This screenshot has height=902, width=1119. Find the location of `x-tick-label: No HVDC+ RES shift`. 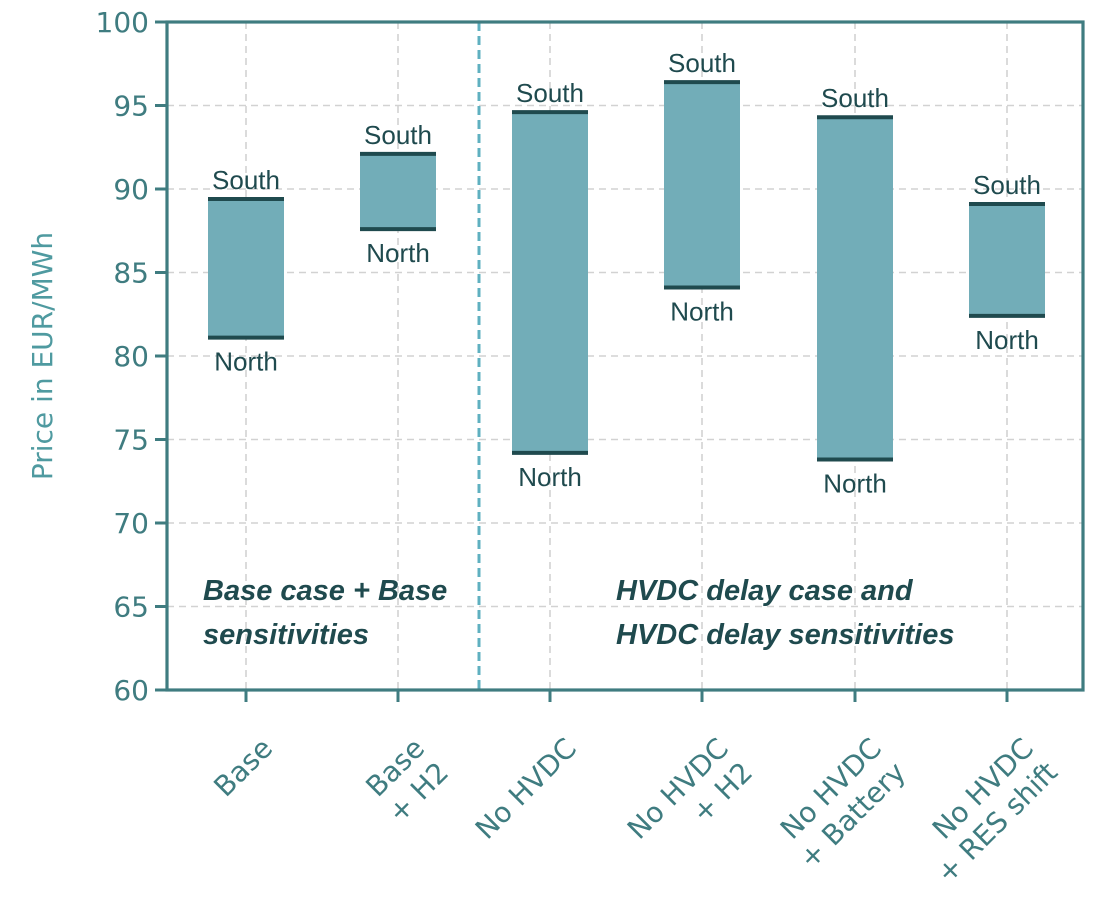

x-tick-label: No HVDC+ RES shift is located at coordinates (985, 811).